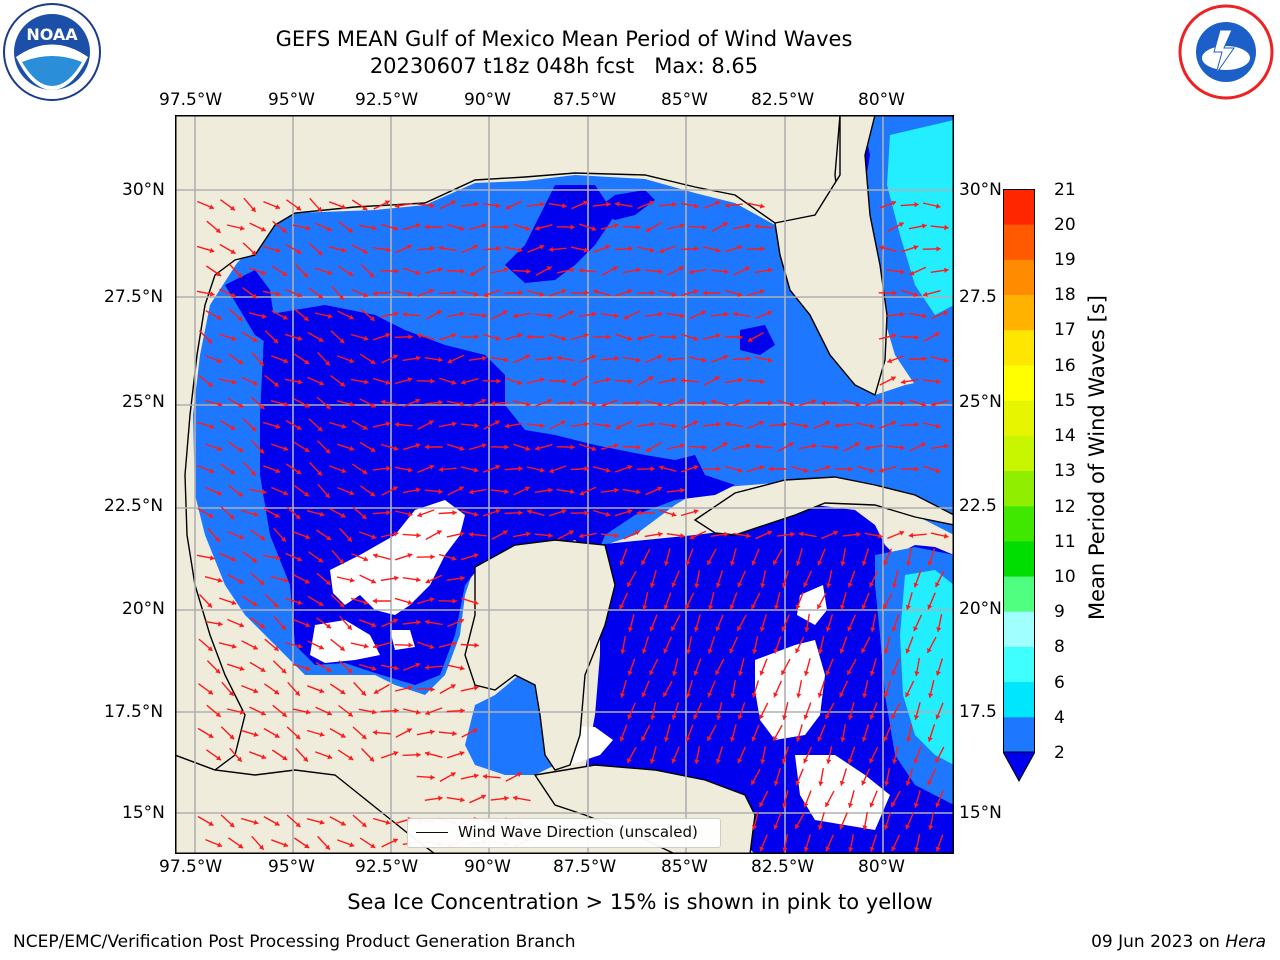 The height and width of the screenshot is (960, 1280). Describe the element at coordinates (578, 832) in the screenshot. I see `legend-label: Wind Wave Direction (unscaled)` at that location.